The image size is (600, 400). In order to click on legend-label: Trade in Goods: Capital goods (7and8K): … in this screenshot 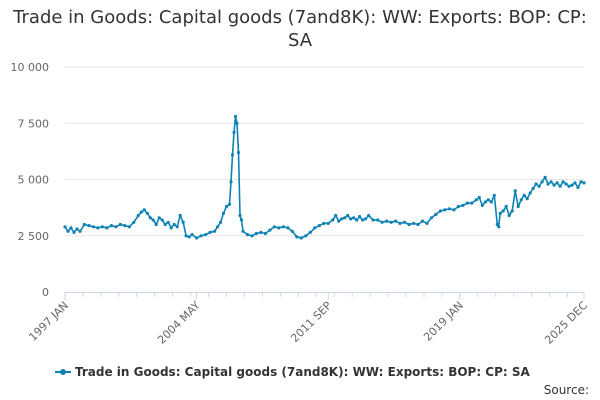, I will do `click(303, 372)`.